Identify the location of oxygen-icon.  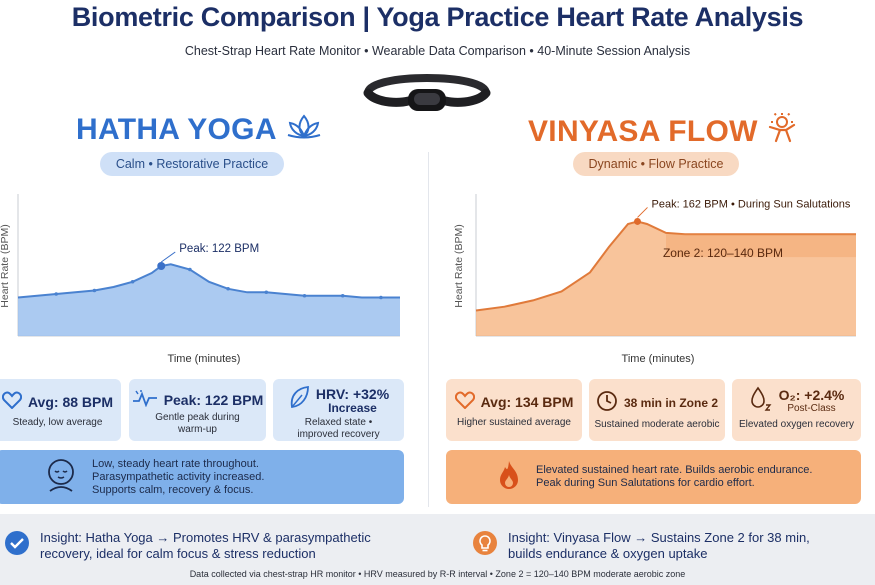
(761, 400).